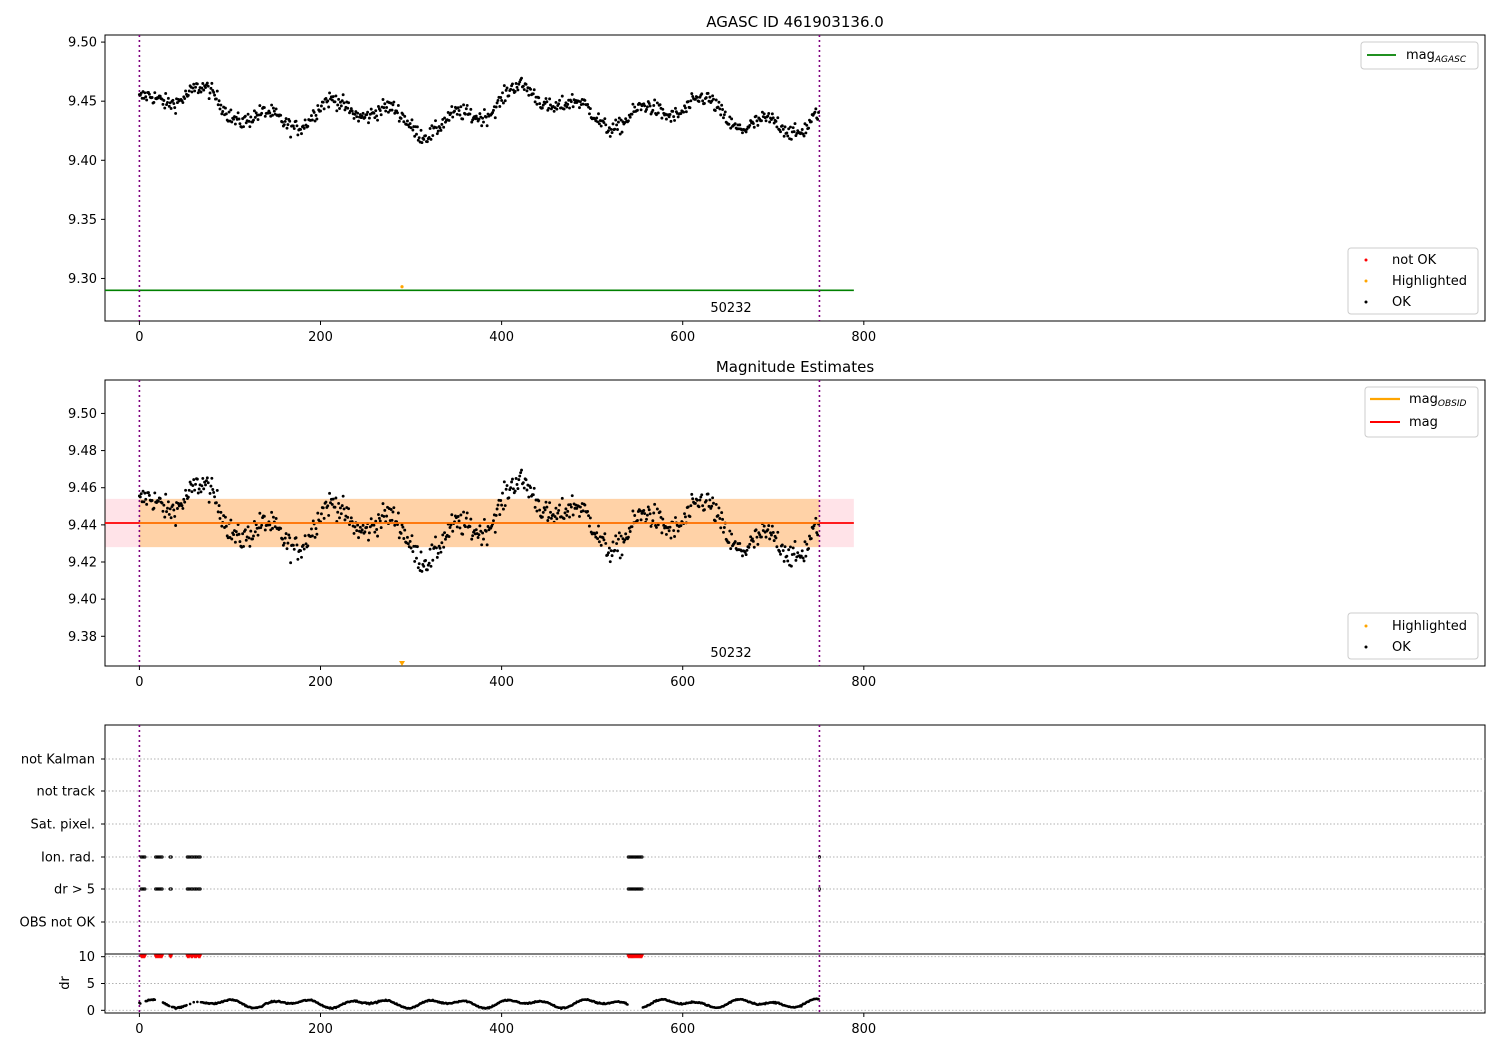 Image resolution: width=1500 pixels, height=1050 pixels. I want to click on y-tick-label: 9.50, so click(82, 414).